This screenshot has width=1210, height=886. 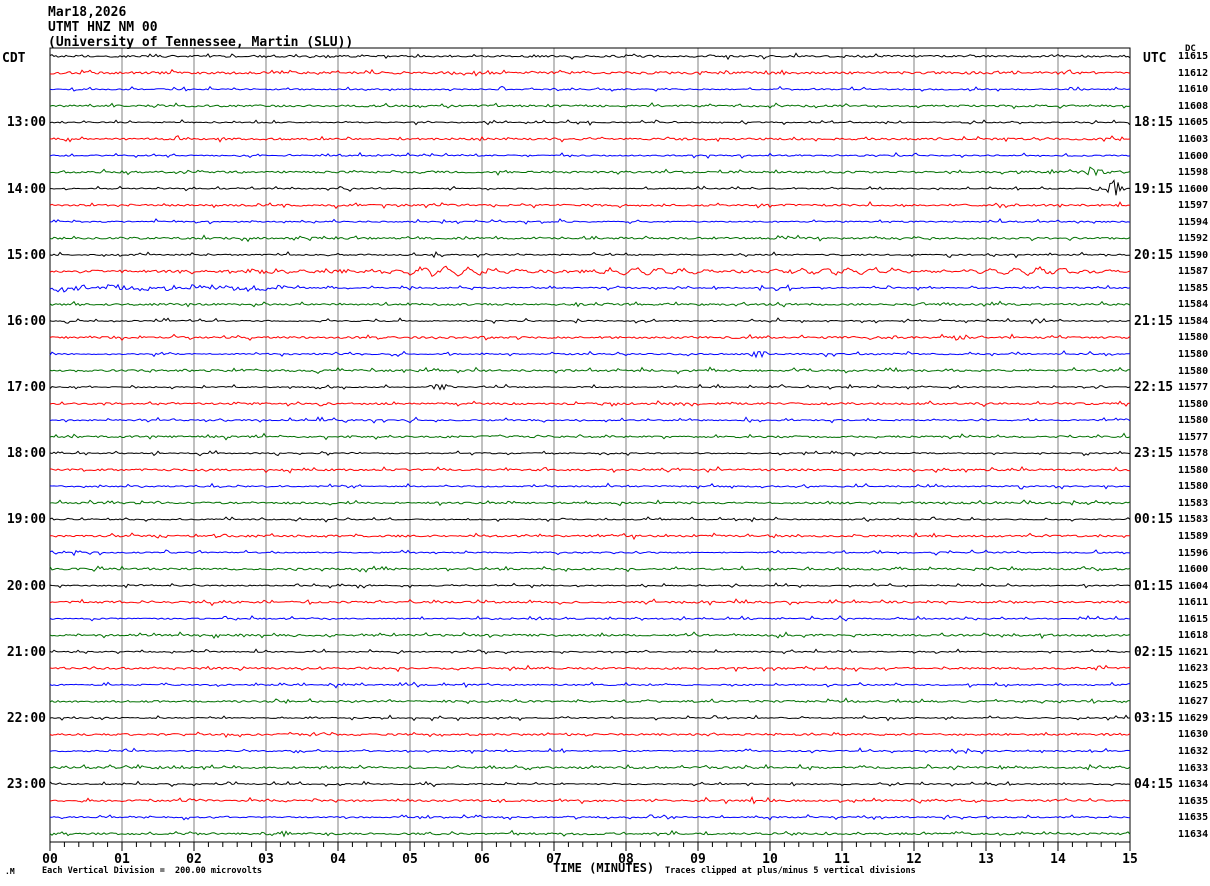 What do you see at coordinates (10, 871) in the screenshot?
I see `footer-left-glyph: .M` at bounding box center [10, 871].